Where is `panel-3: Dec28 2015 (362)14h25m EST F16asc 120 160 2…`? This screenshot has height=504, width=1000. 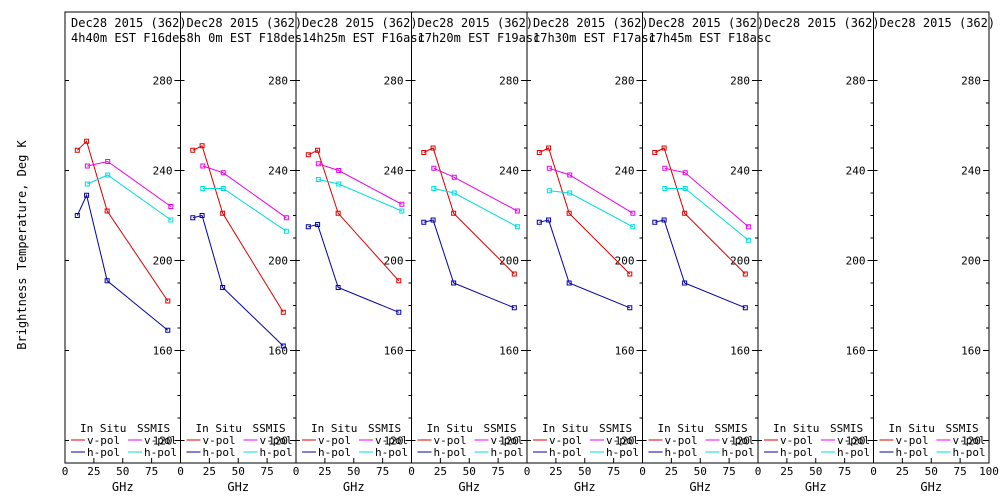 panel-3: Dec28 2015 (362)14h25m EST F16asc 120 160 2… is located at coordinates (359, 252).